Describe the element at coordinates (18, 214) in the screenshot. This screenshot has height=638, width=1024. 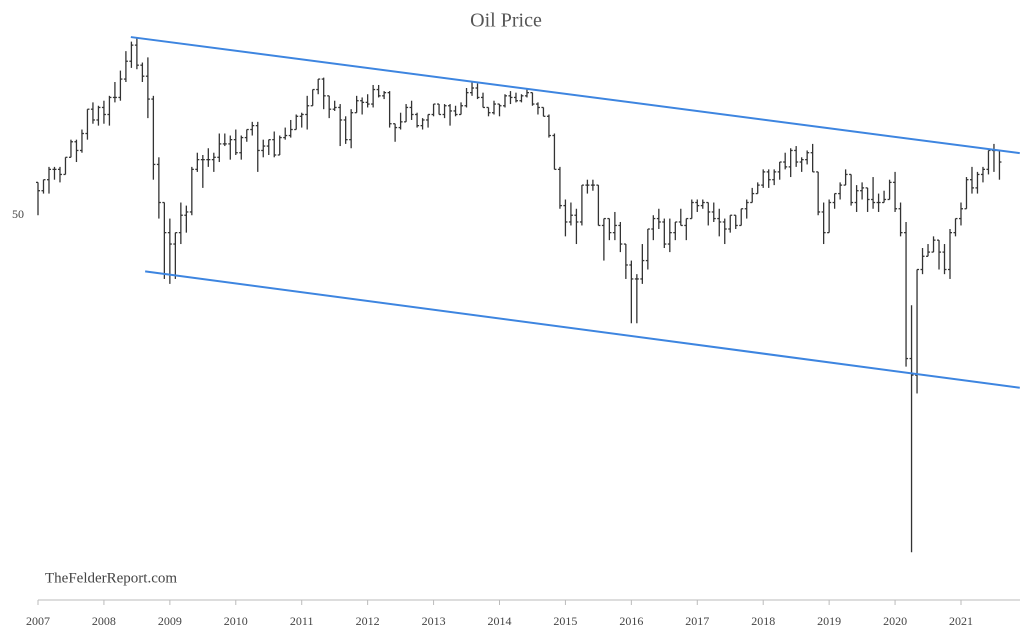
I see `y-tick-label: 50` at that location.